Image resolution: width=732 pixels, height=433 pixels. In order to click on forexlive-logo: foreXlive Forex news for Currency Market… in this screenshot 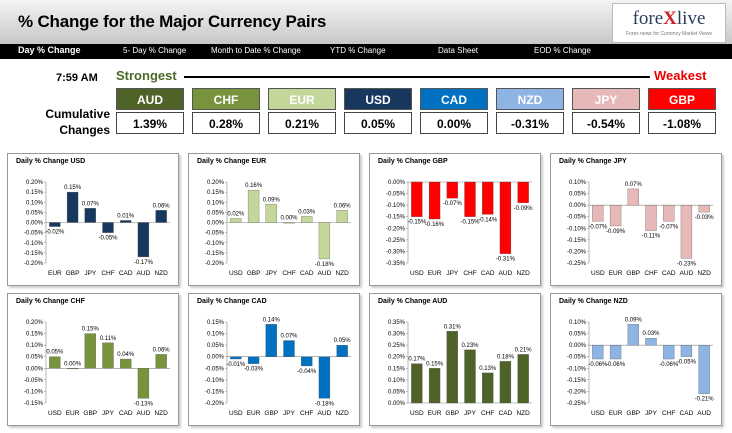, I will do `click(669, 23)`.